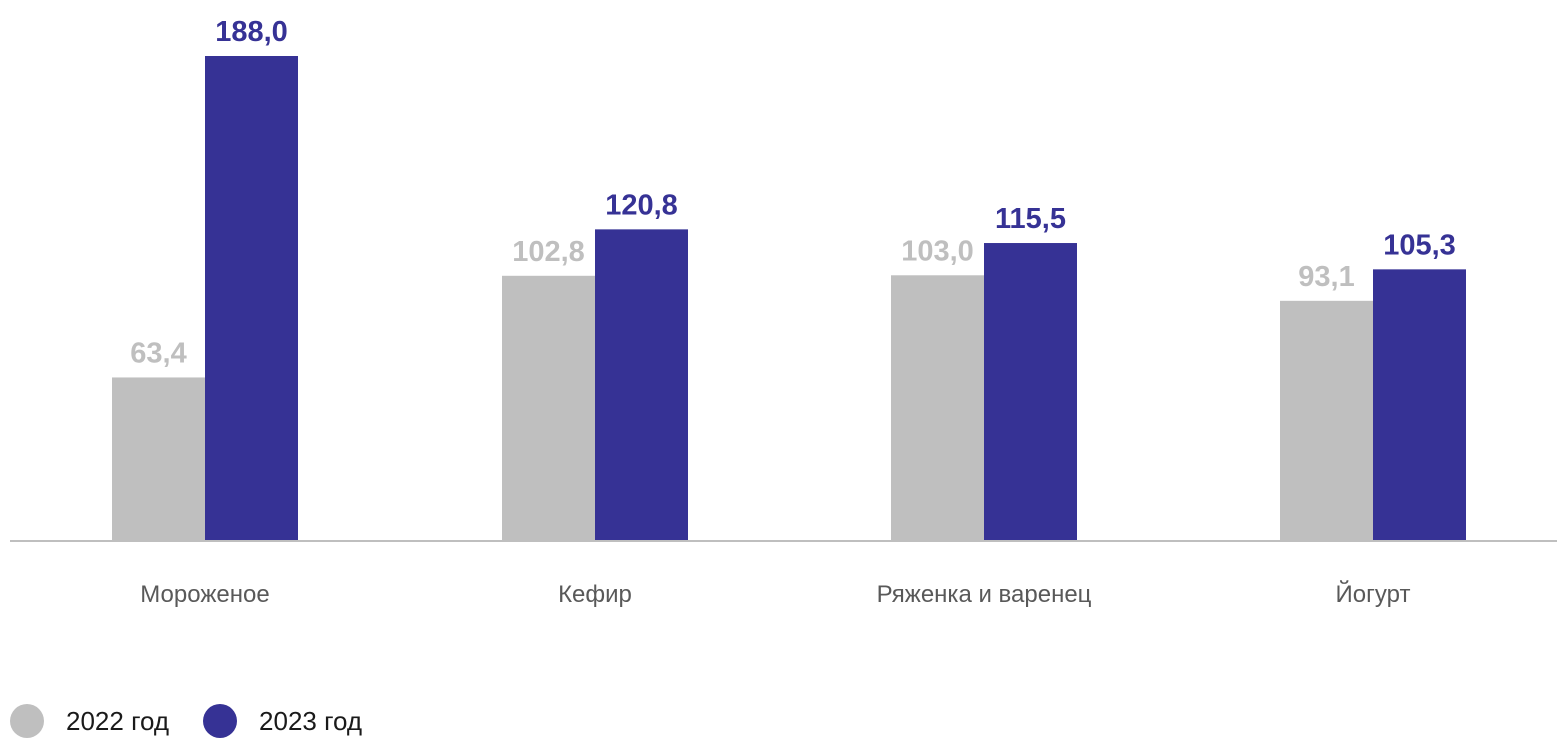  Describe the element at coordinates (158, 353) in the screenshot. I see `value-label-2022-0: 63,4` at that location.